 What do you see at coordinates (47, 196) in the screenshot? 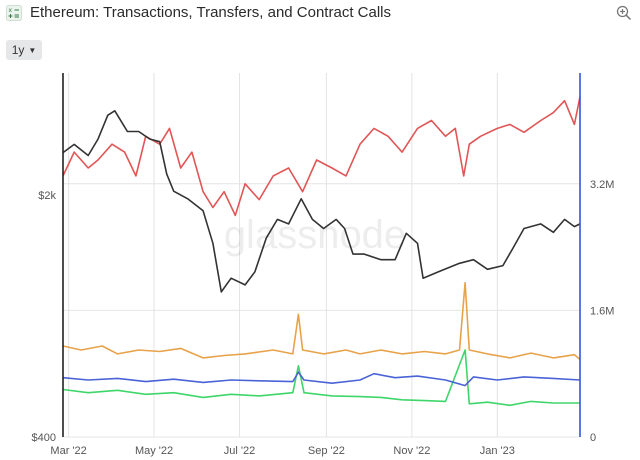
I see `left-tick-label: $2k` at bounding box center [47, 196].